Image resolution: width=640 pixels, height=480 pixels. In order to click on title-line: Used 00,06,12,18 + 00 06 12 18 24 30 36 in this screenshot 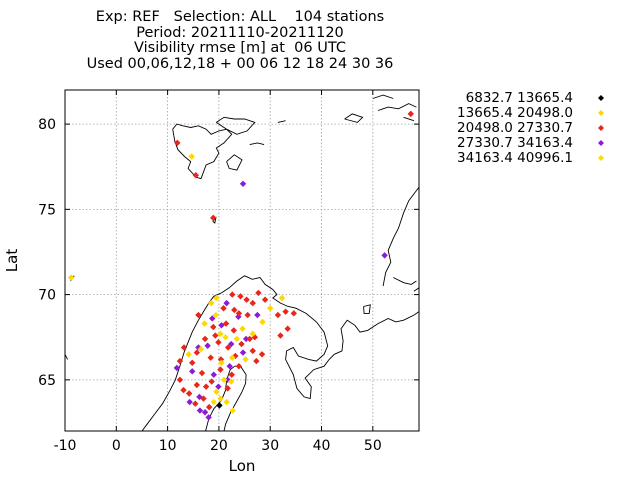, I will do `click(240, 63)`.